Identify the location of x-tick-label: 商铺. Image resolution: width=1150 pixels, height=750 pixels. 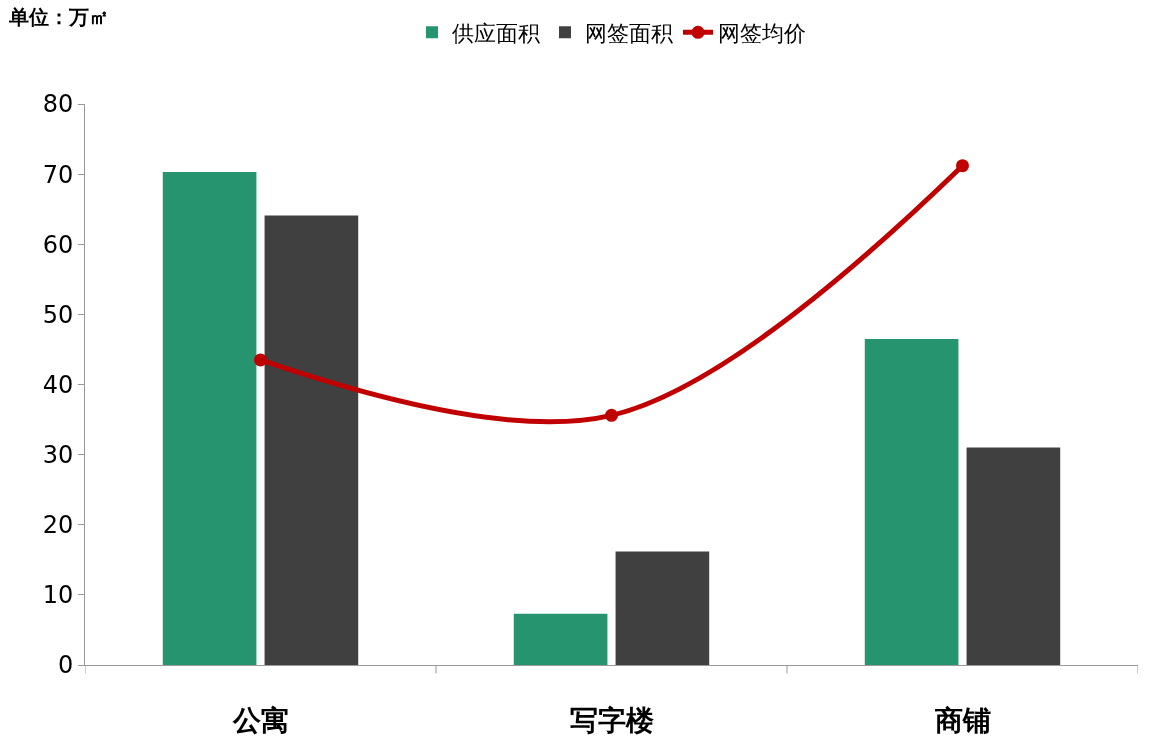
(962, 720).